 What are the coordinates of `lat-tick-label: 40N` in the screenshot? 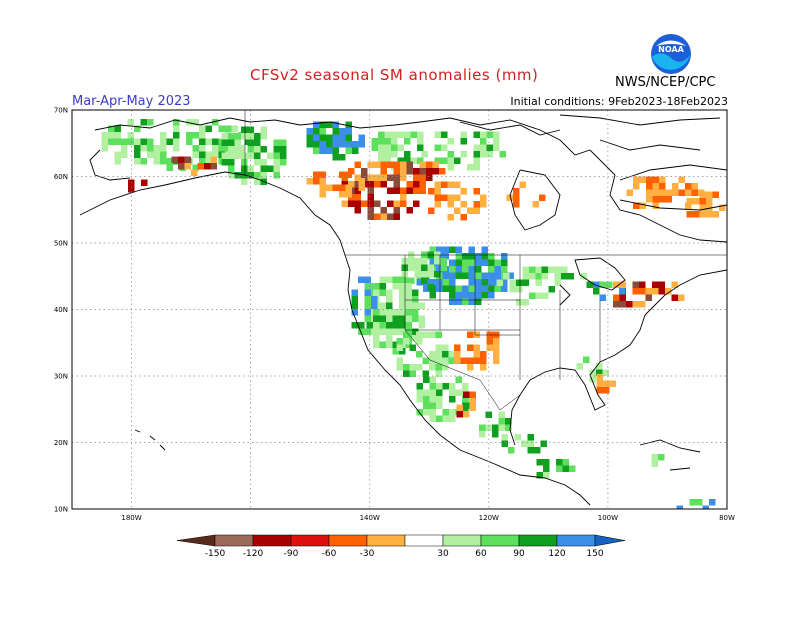 It's located at (61, 310).